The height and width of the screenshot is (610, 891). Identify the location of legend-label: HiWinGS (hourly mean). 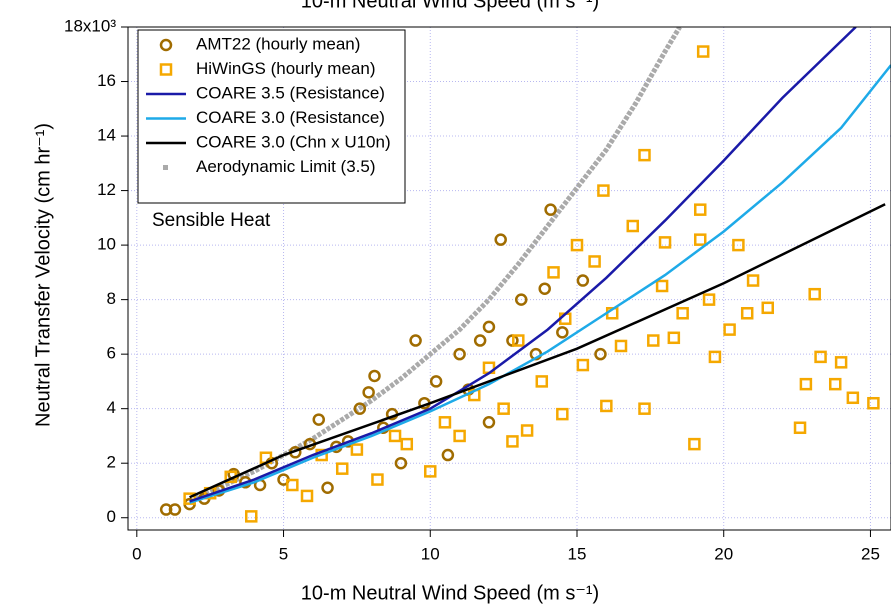
(286, 68).